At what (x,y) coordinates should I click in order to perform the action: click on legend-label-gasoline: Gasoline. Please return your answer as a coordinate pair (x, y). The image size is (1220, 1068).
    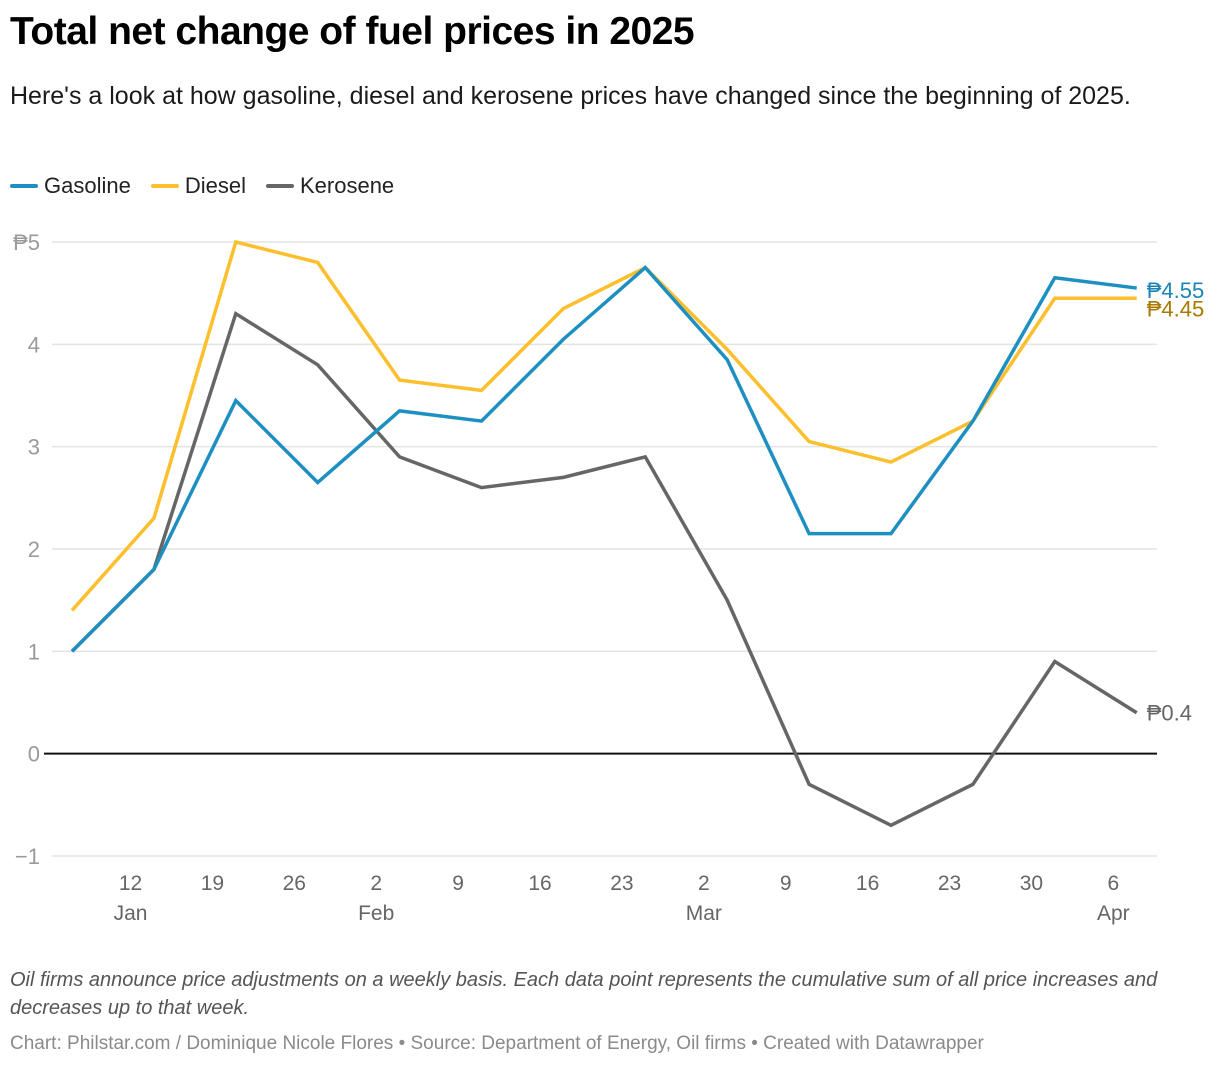
    Looking at the image, I should click on (87, 185).